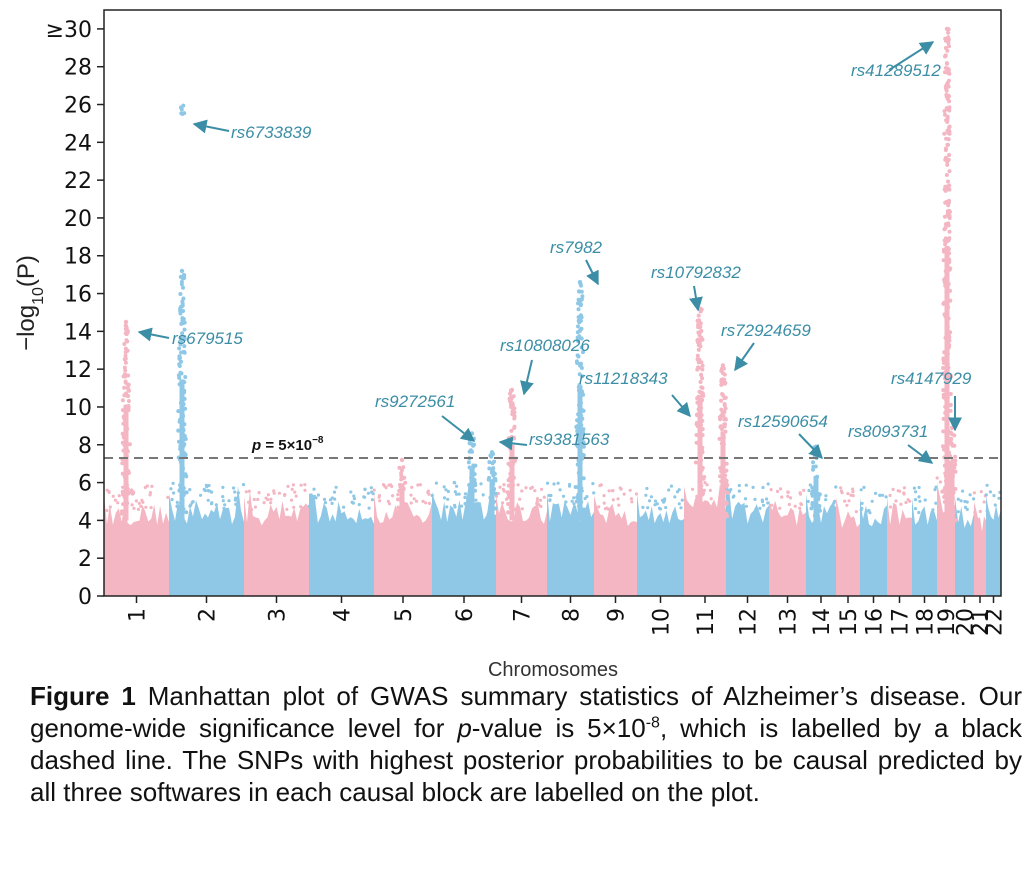  Describe the element at coordinates (85, 446) in the screenshot. I see `y-tick-label: 8` at that location.